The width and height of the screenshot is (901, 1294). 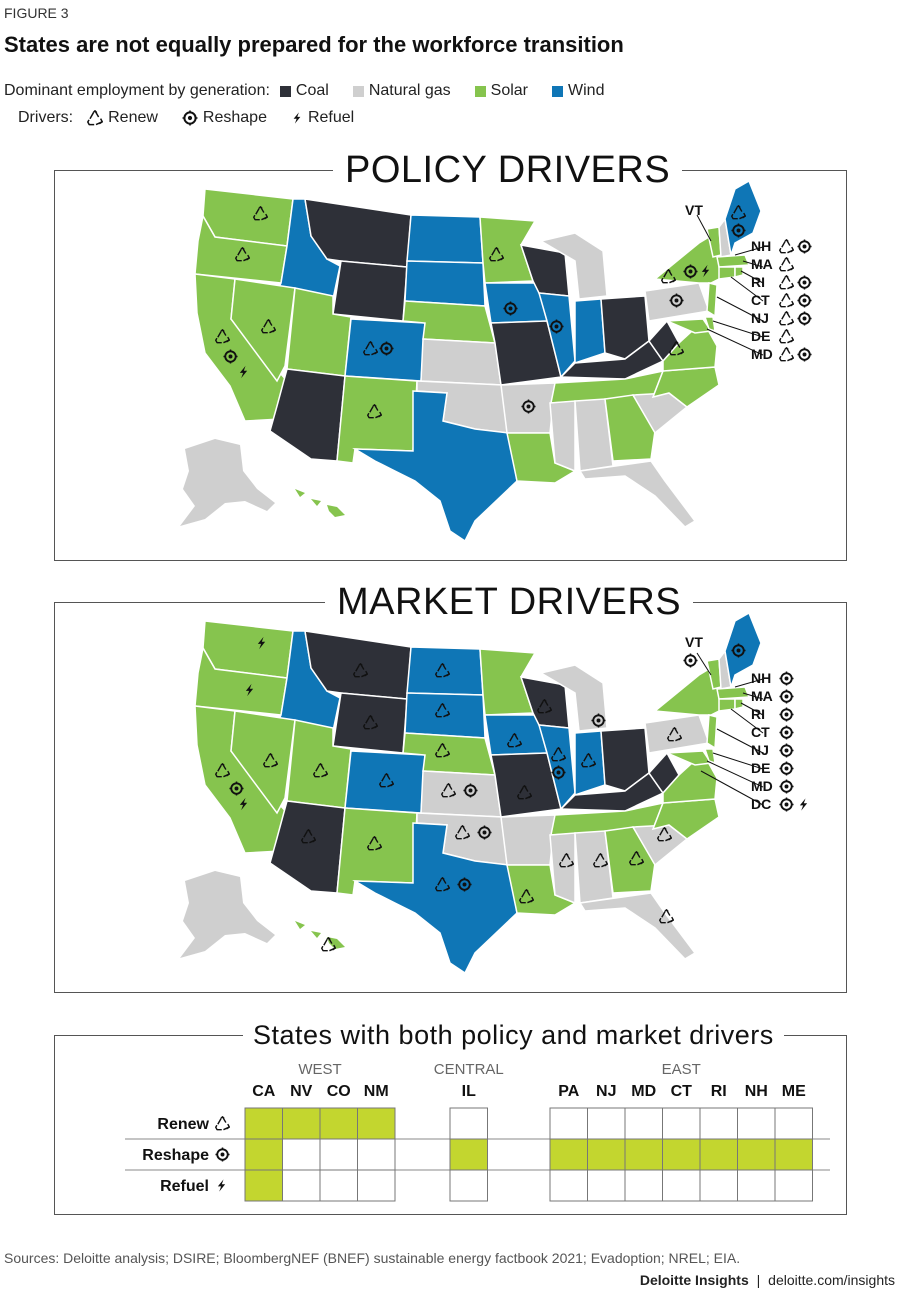 I want to click on figure-label: FIGURE 3, so click(x=36, y=13).